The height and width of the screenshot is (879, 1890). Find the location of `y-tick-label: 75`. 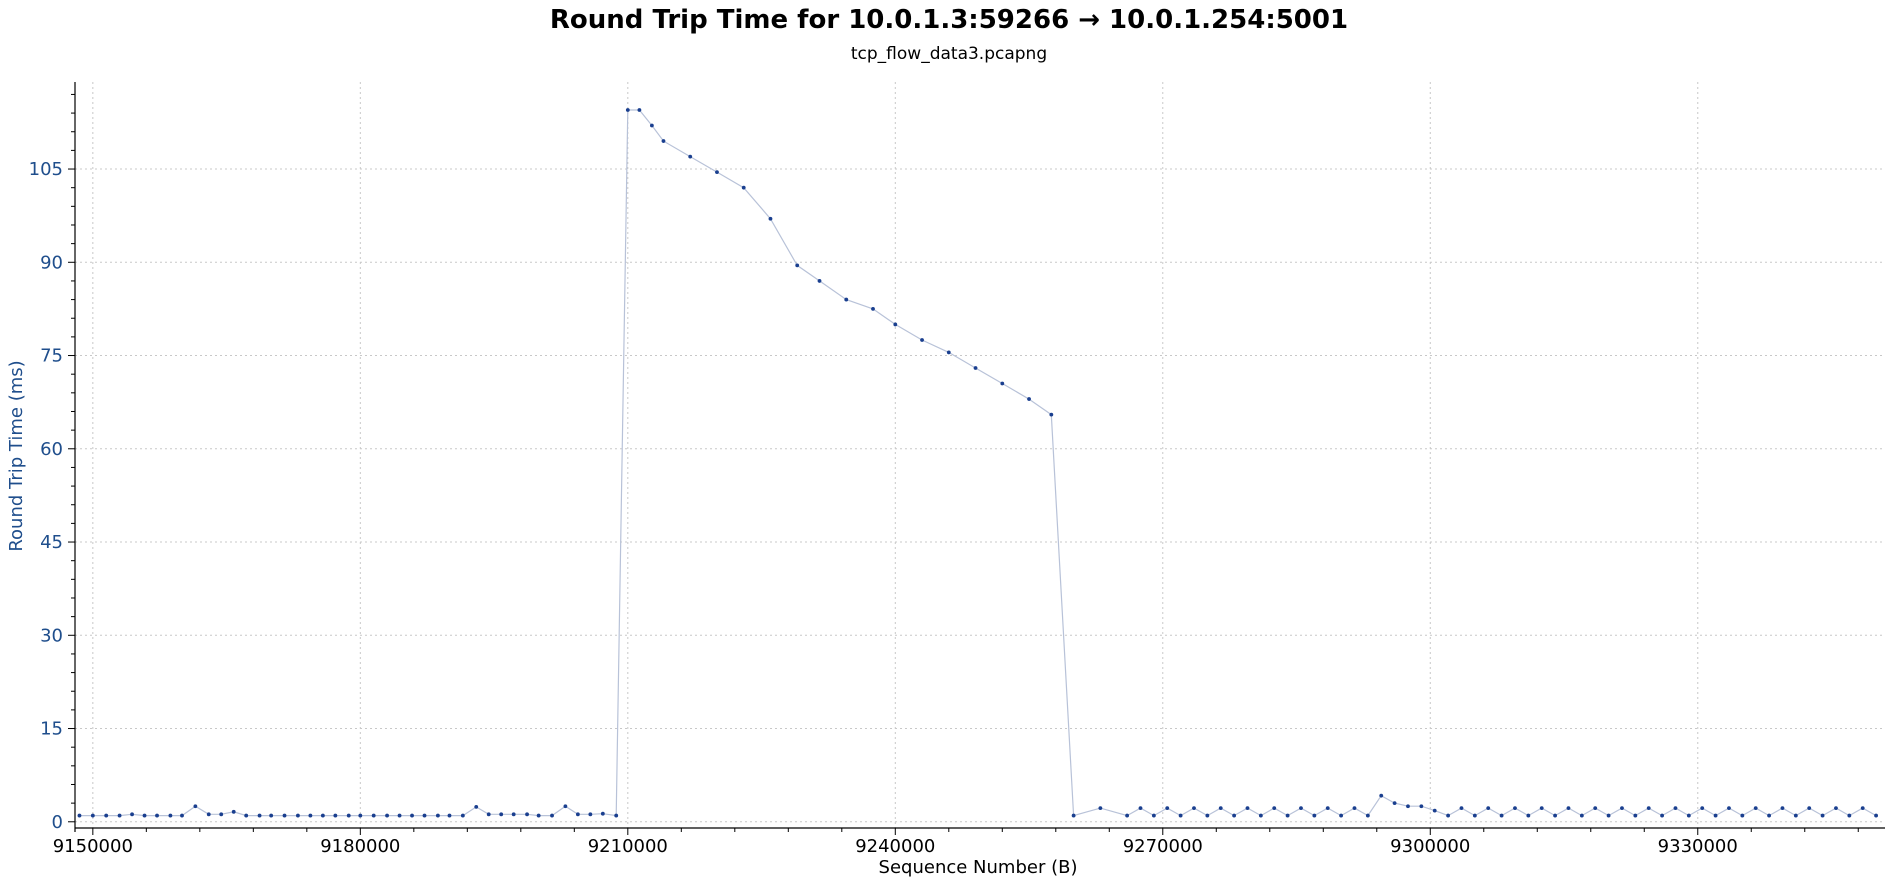

y-tick-label: 75 is located at coordinates (51, 356).